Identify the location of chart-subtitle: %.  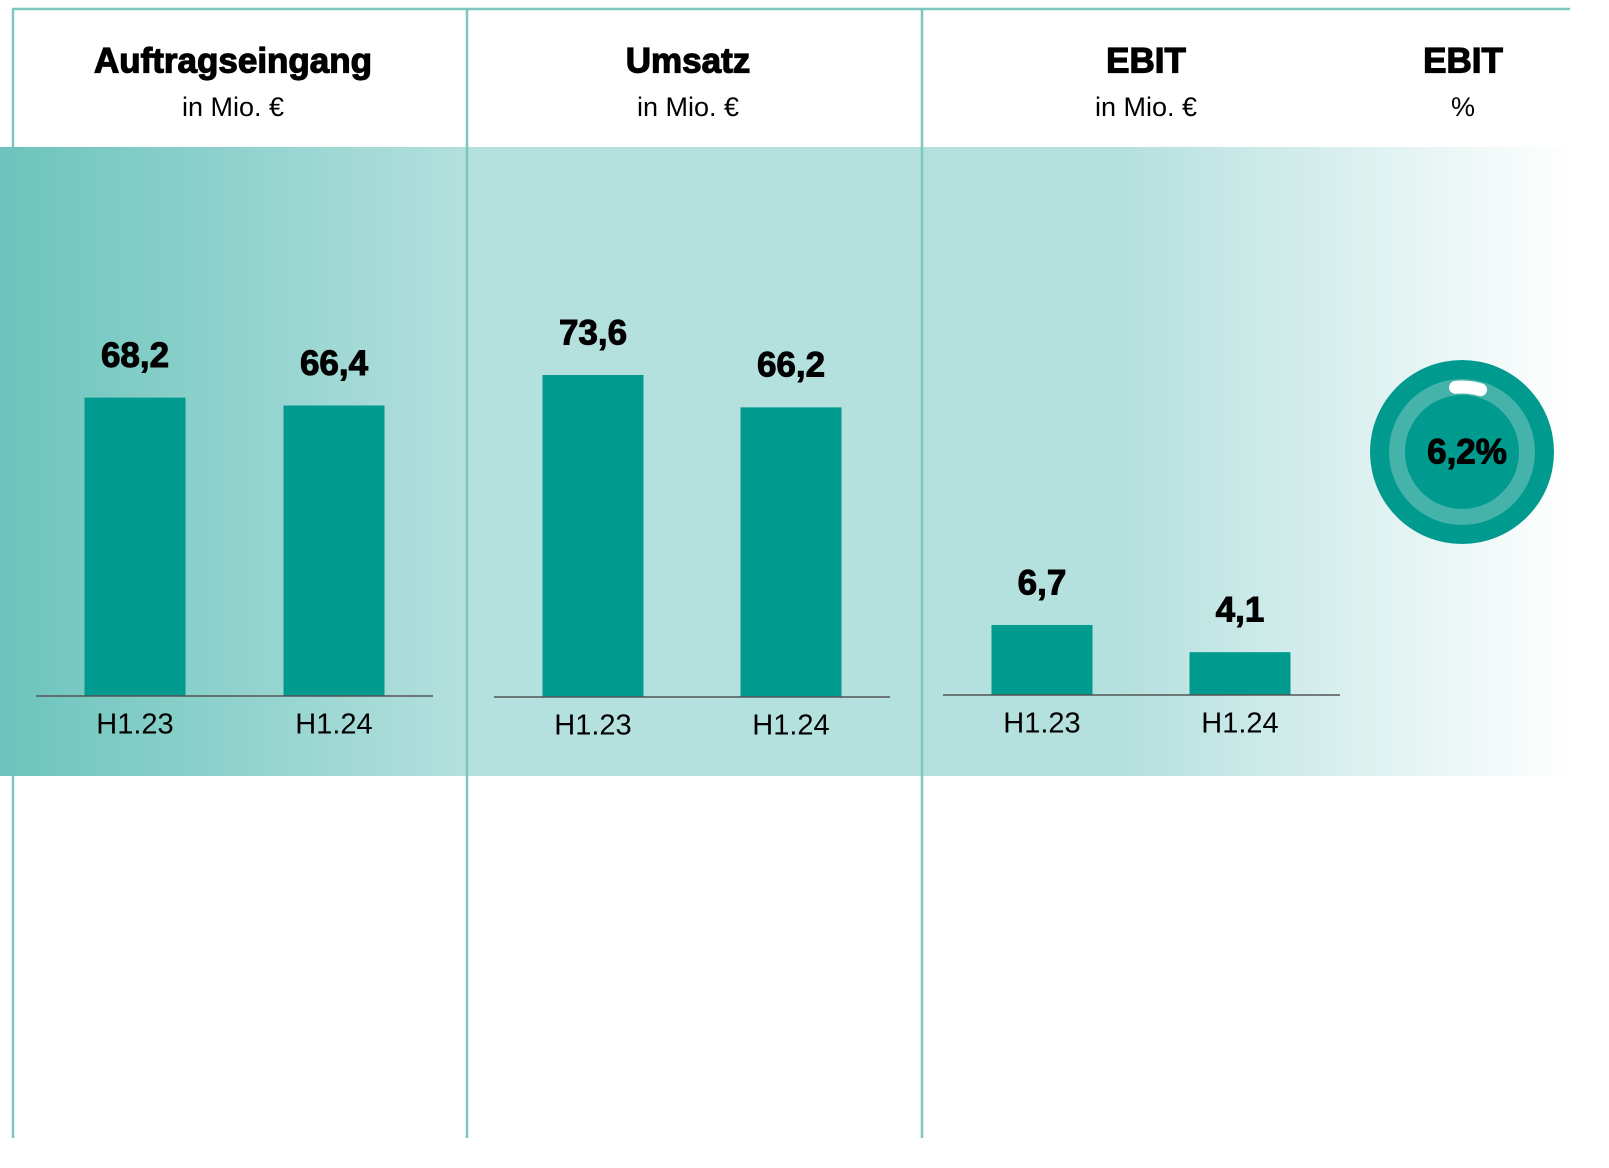
(1463, 107).